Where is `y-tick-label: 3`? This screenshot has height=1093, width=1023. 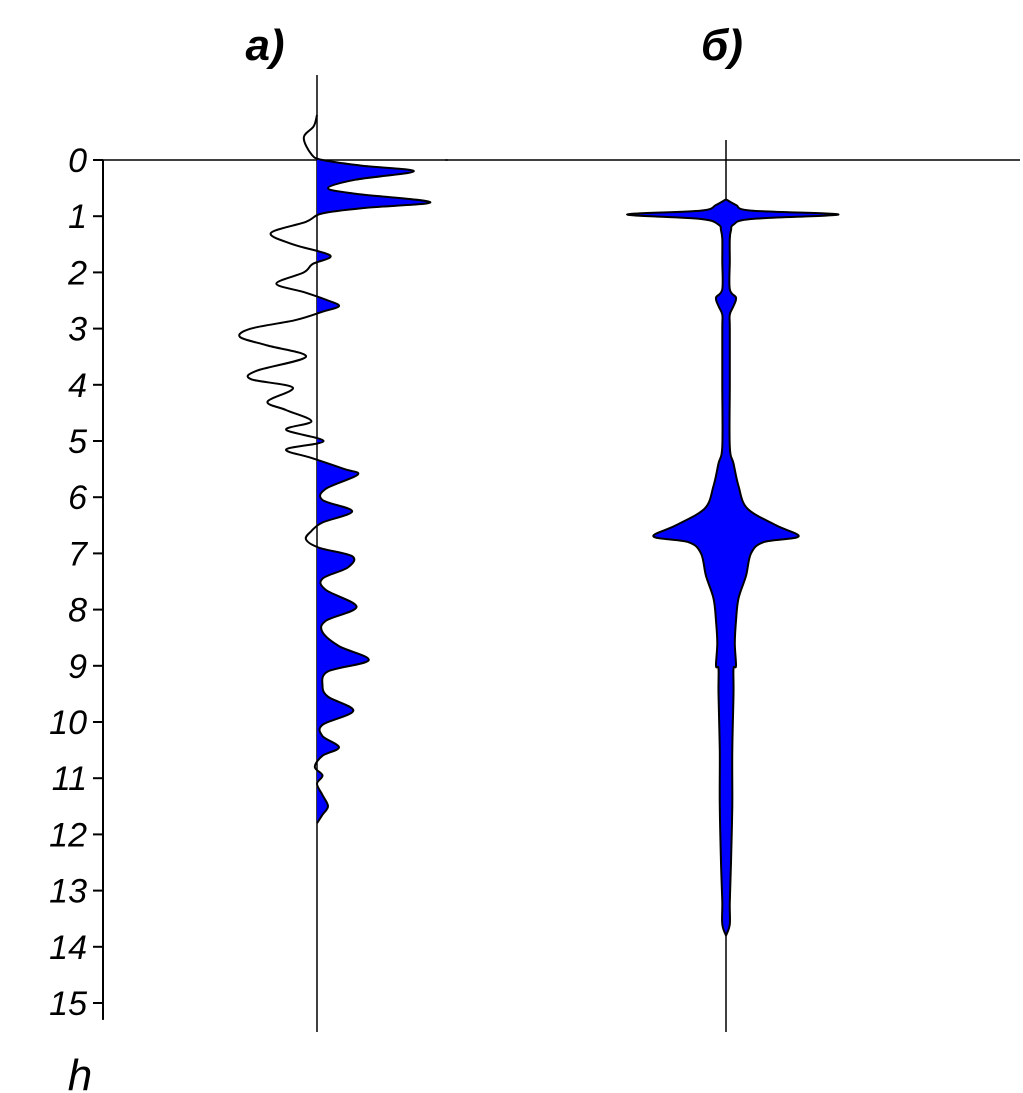
y-tick-label: 3 is located at coordinates (77, 330).